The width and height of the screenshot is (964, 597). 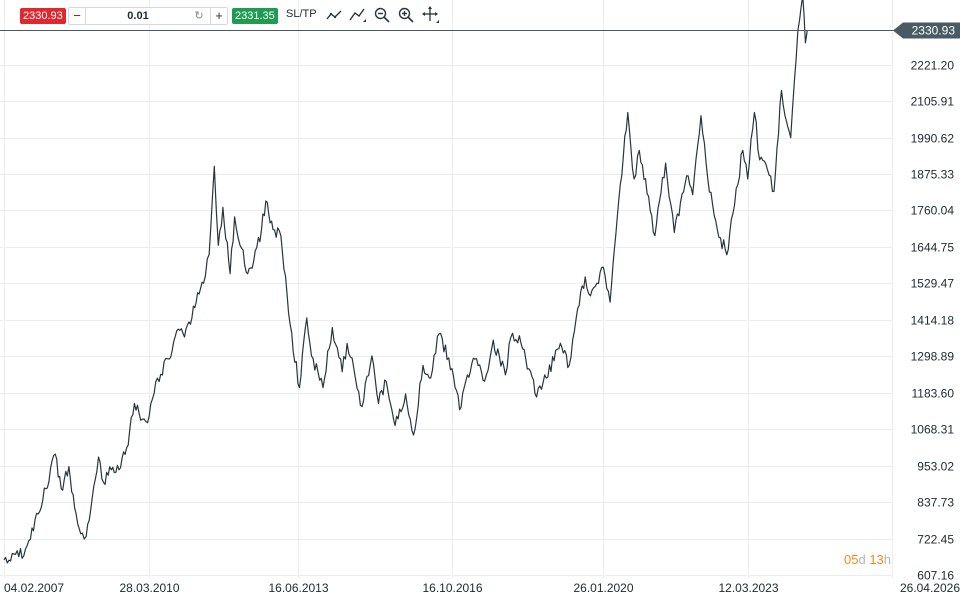 What do you see at coordinates (935, 467) in the screenshot?
I see `y-tick-label: 953.02` at bounding box center [935, 467].